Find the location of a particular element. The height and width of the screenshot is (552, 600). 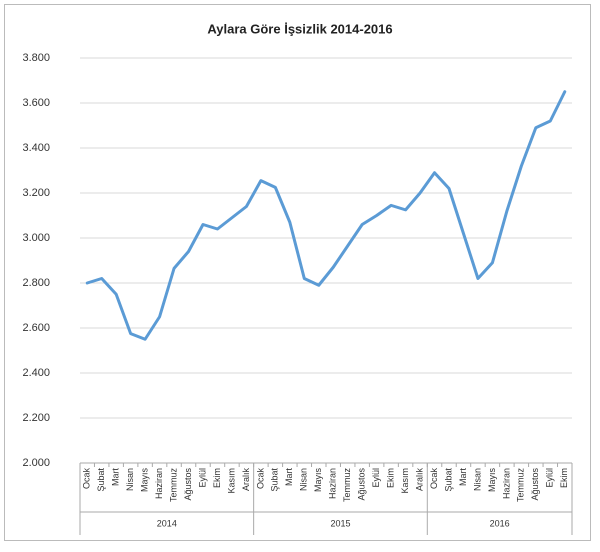

y-tick-label: 3.800 is located at coordinates (36, 58).